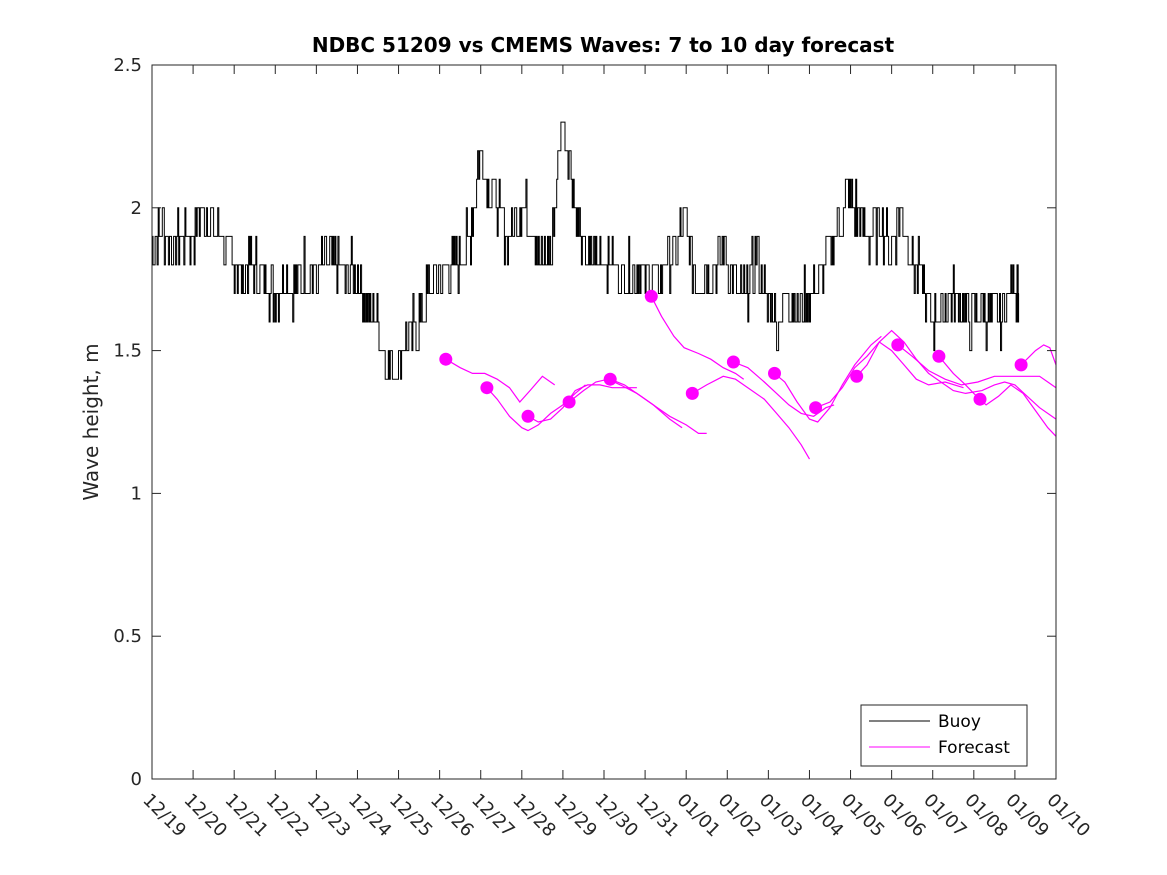 The width and height of the screenshot is (1167, 875). Describe the element at coordinates (974, 748) in the screenshot. I see `legend-forecast-label: Forecast` at that location.